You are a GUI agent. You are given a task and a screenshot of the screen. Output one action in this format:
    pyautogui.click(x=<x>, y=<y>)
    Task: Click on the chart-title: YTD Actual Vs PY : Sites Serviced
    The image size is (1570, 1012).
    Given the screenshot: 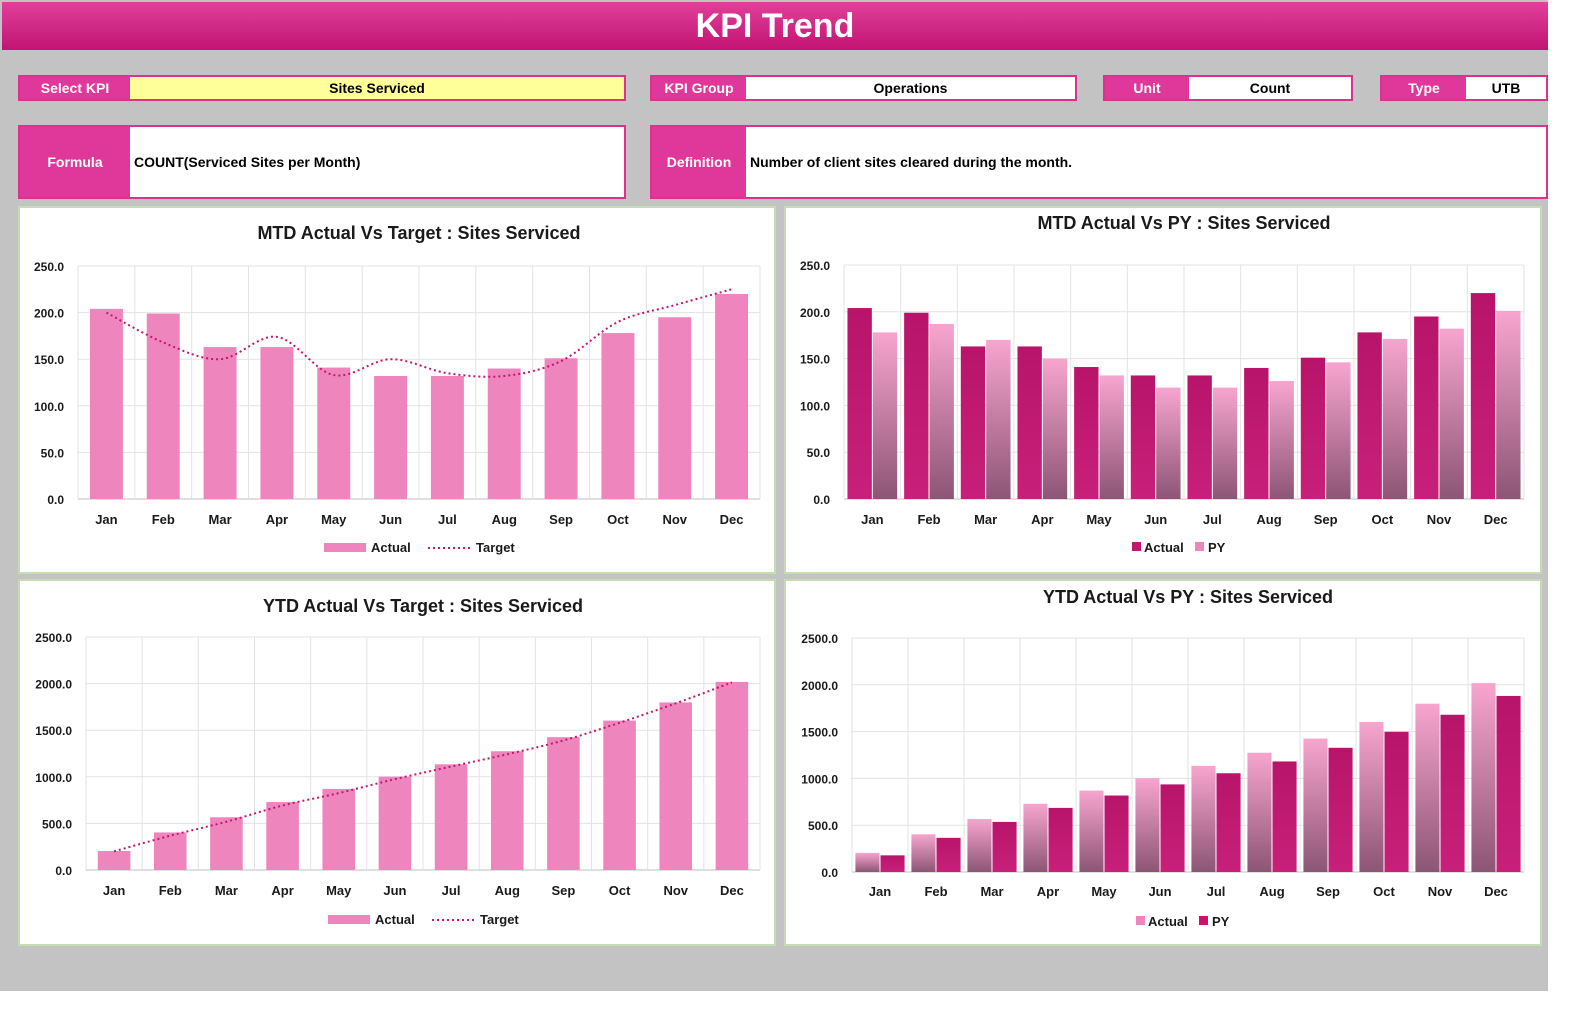 What is the action you would take?
    pyautogui.click(x=1188, y=597)
    